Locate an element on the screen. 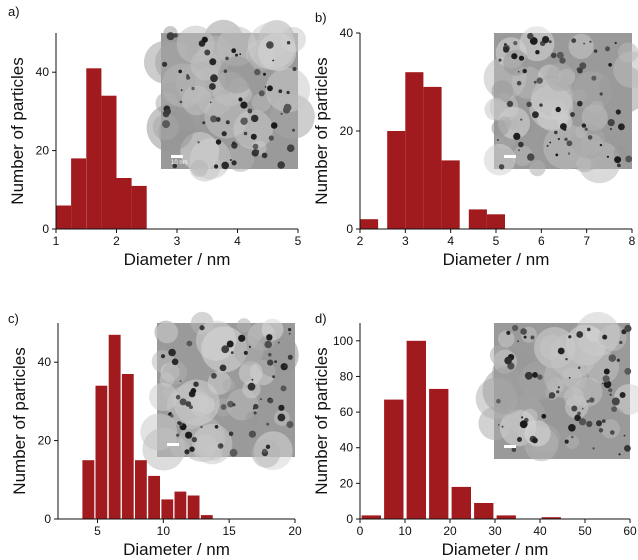 The height and width of the screenshot is (560, 638). y-tick-label: 20 is located at coordinates (347, 131).